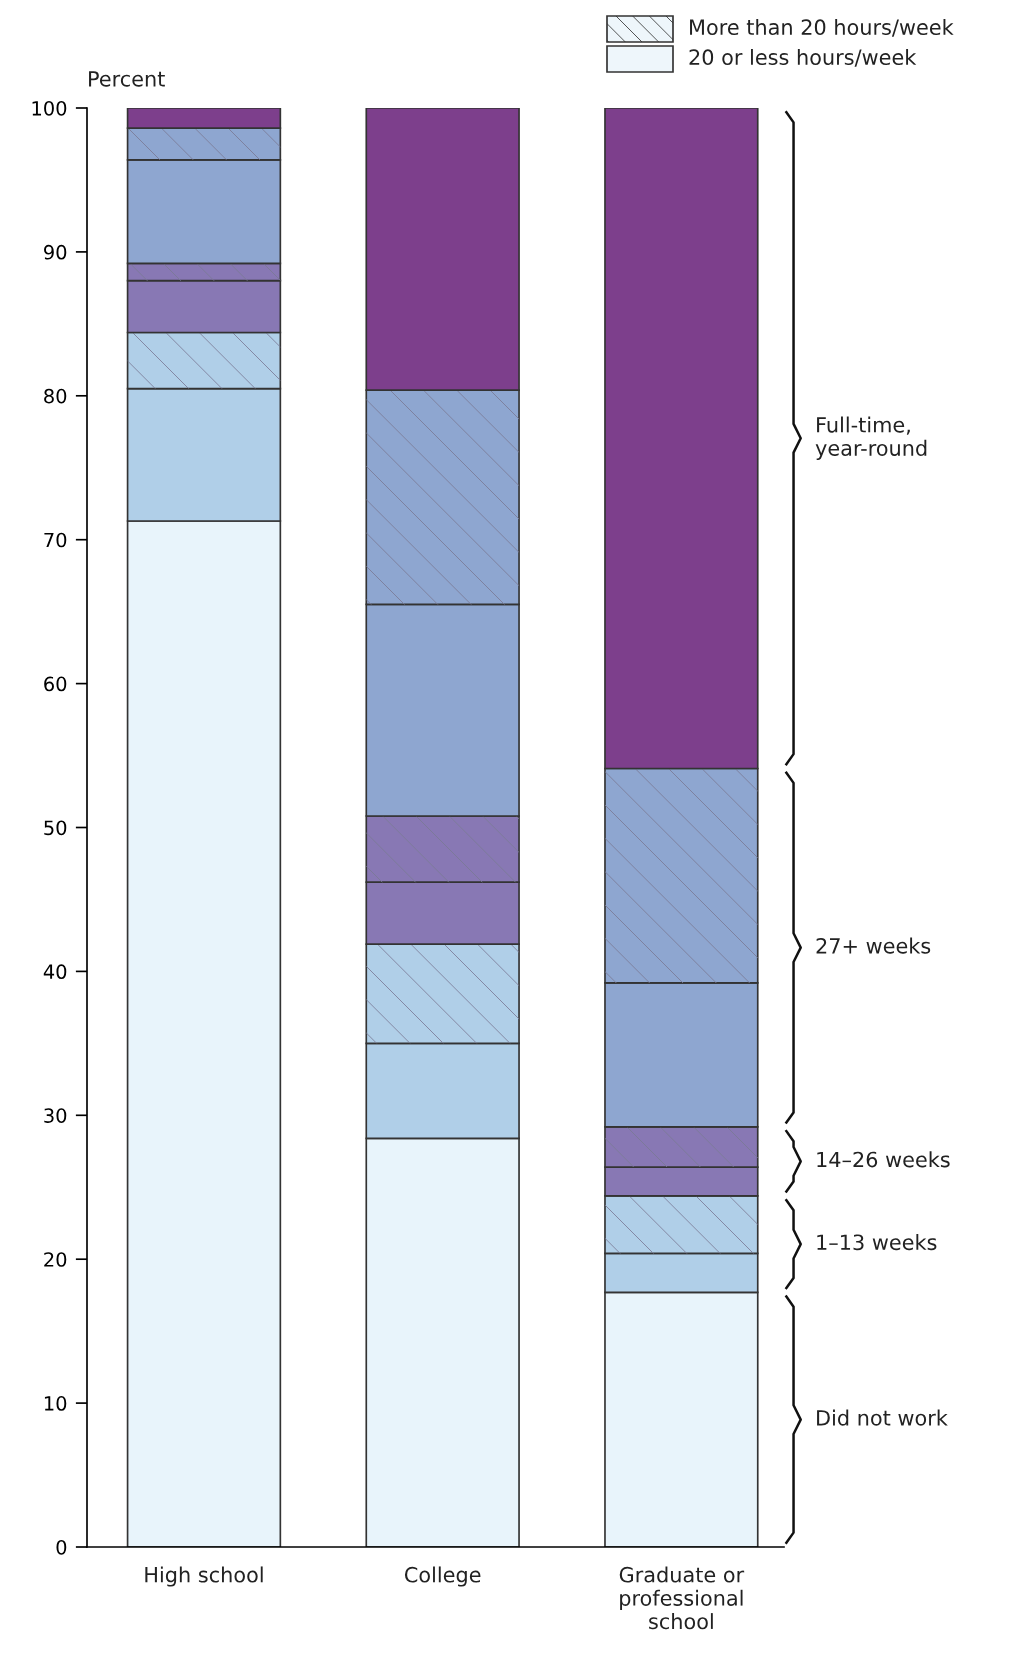 This screenshot has width=1035, height=1663. I want to click on x-tick-label: High school, so click(204, 1576).